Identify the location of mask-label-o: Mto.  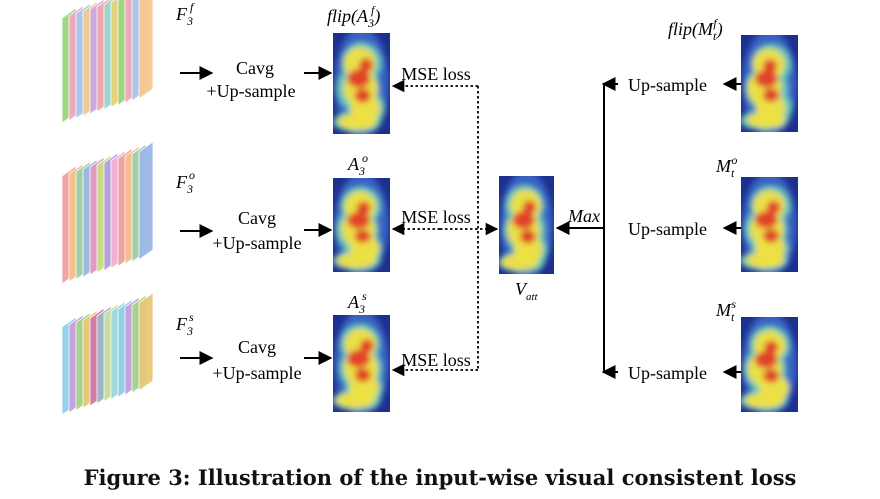
(726, 166).